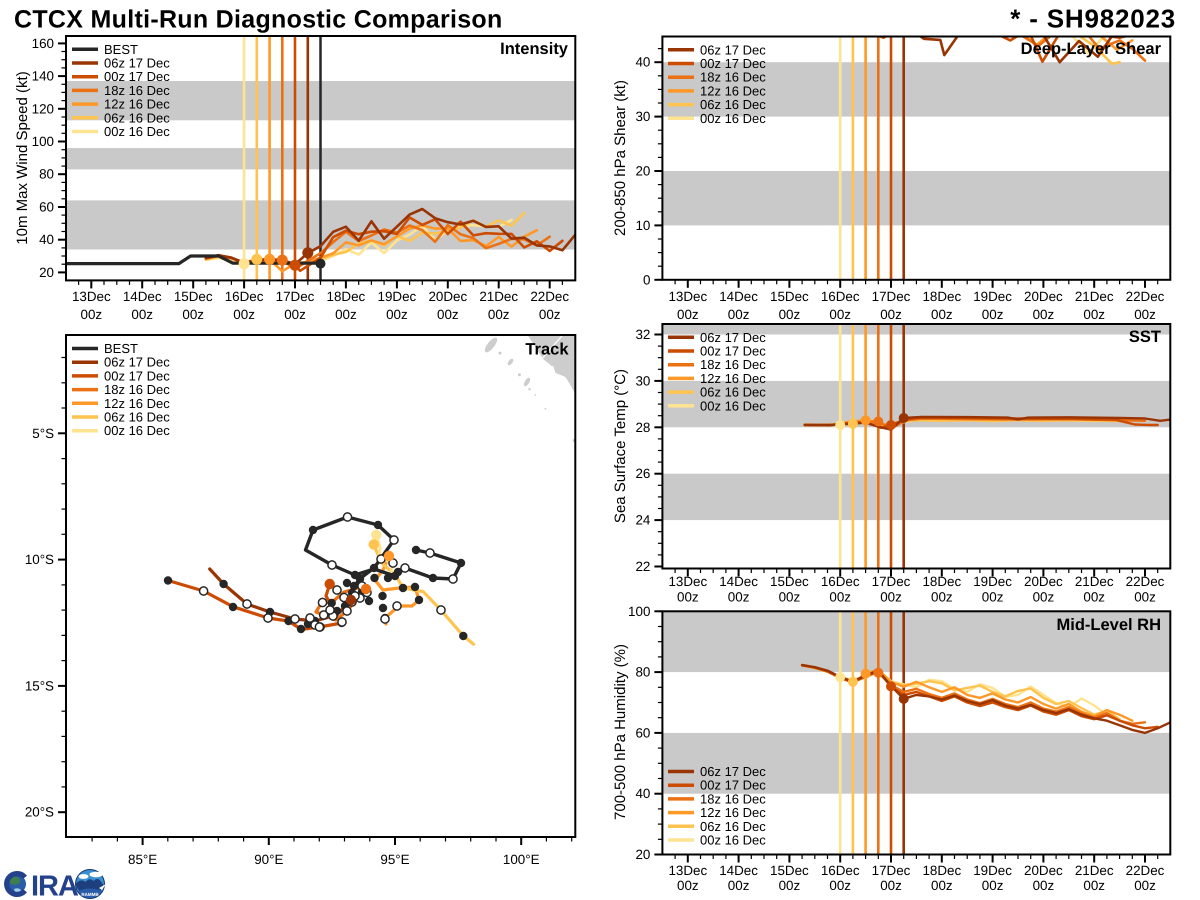 The width and height of the screenshot is (1200, 900). What do you see at coordinates (22, 157) in the screenshot?
I see `svg-text: 10m Max Wind Speed (kt)` at bounding box center [22, 157].